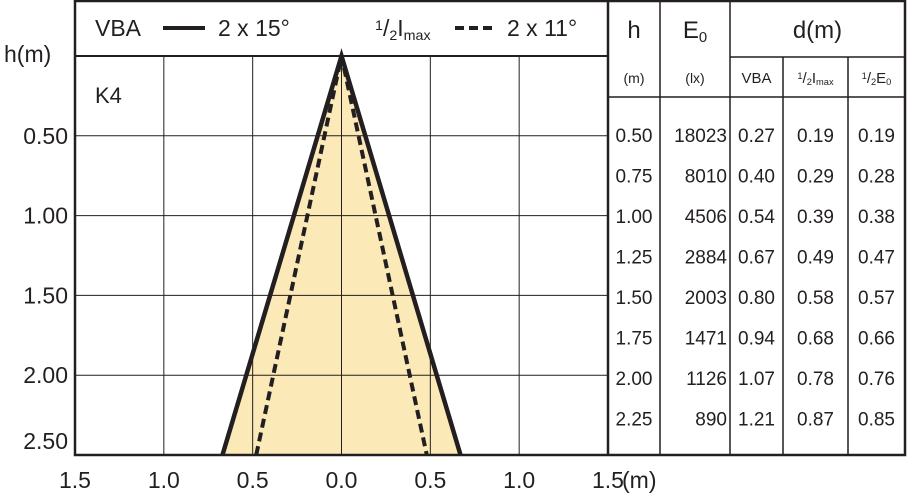 This screenshot has height=500, width=909. Describe the element at coordinates (825, 82) in the screenshot. I see `table-unit-part: max` at that location.